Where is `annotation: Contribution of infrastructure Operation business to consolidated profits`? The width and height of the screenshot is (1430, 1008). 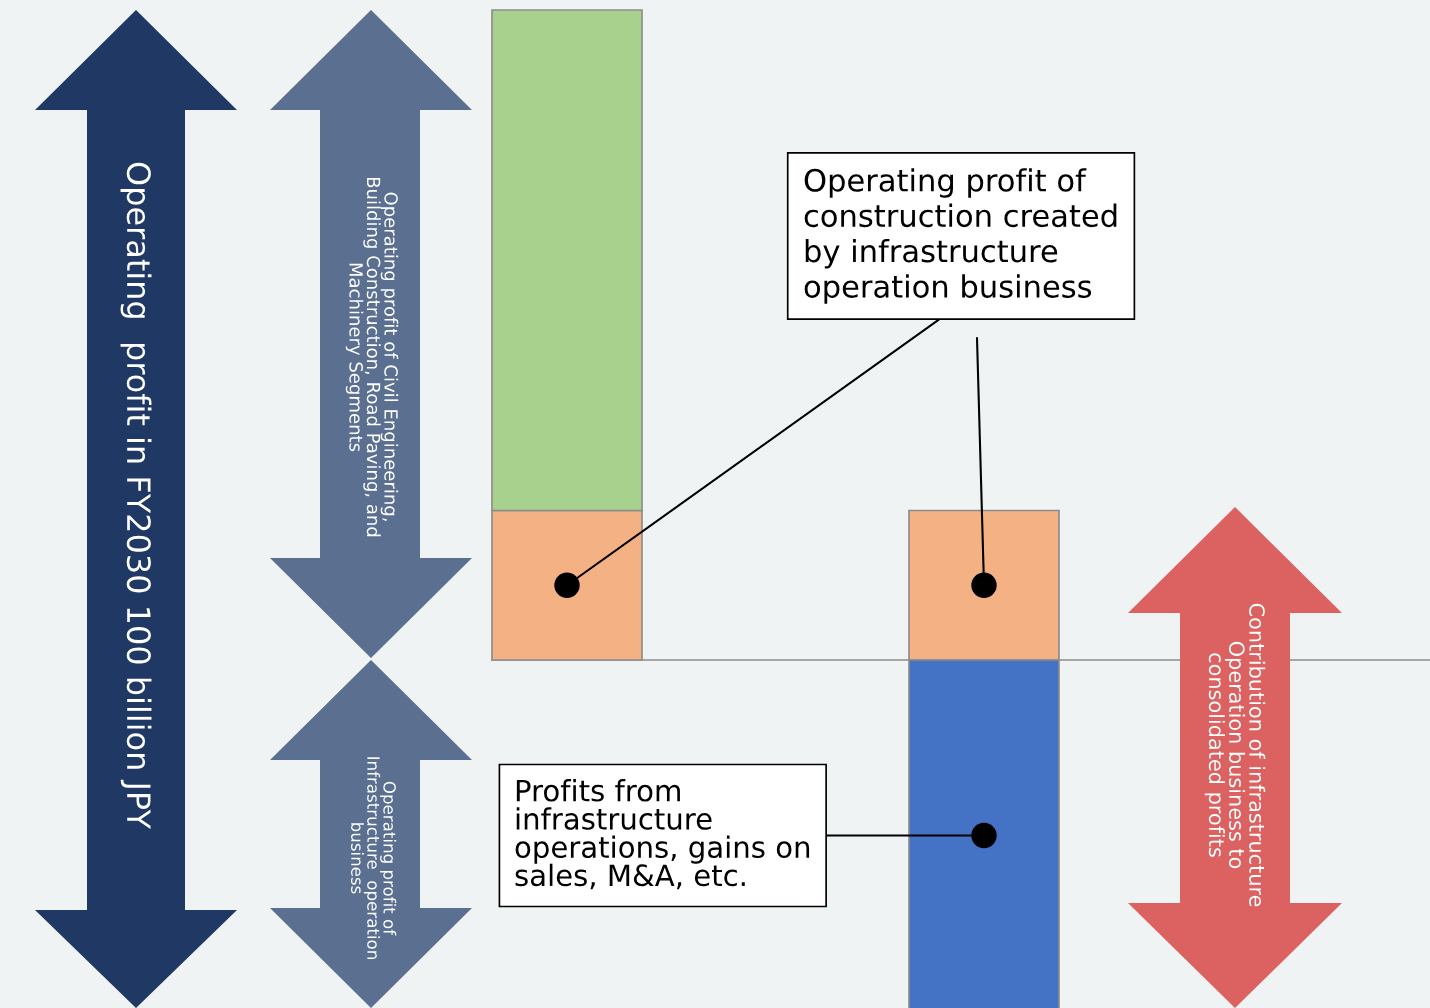
annotation: Contribution of infrastructure Operation business to consolidated profits is located at coordinates (1235, 755).